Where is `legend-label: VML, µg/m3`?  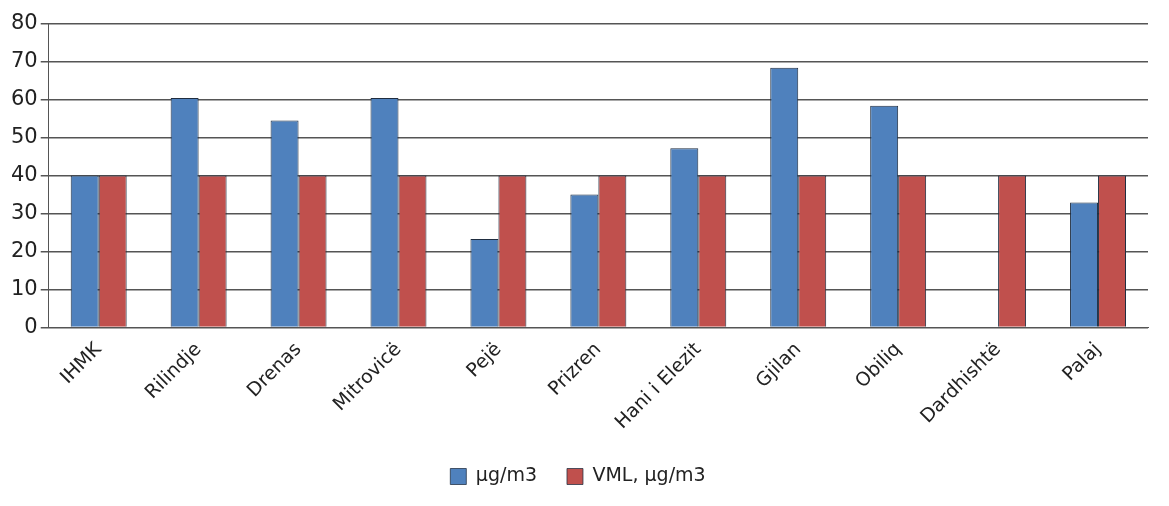
legend-label: VML, µg/m3 is located at coordinates (649, 474).